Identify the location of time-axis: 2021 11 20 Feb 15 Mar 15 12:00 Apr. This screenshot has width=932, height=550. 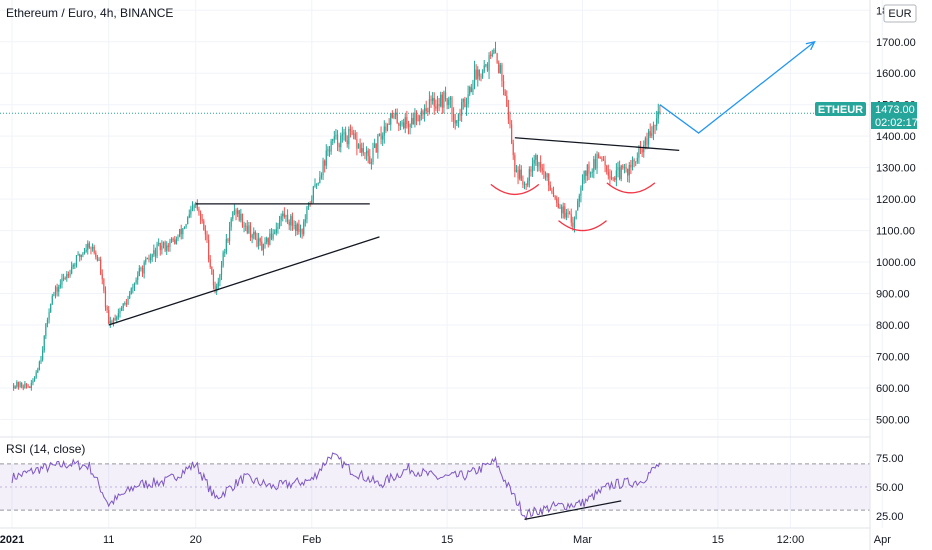
(445, 540).